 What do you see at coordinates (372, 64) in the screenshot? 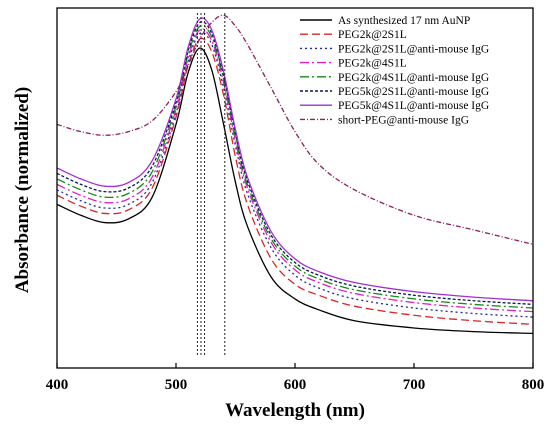
I see `legend-label-4: PEG2k@4S1L` at bounding box center [372, 64].